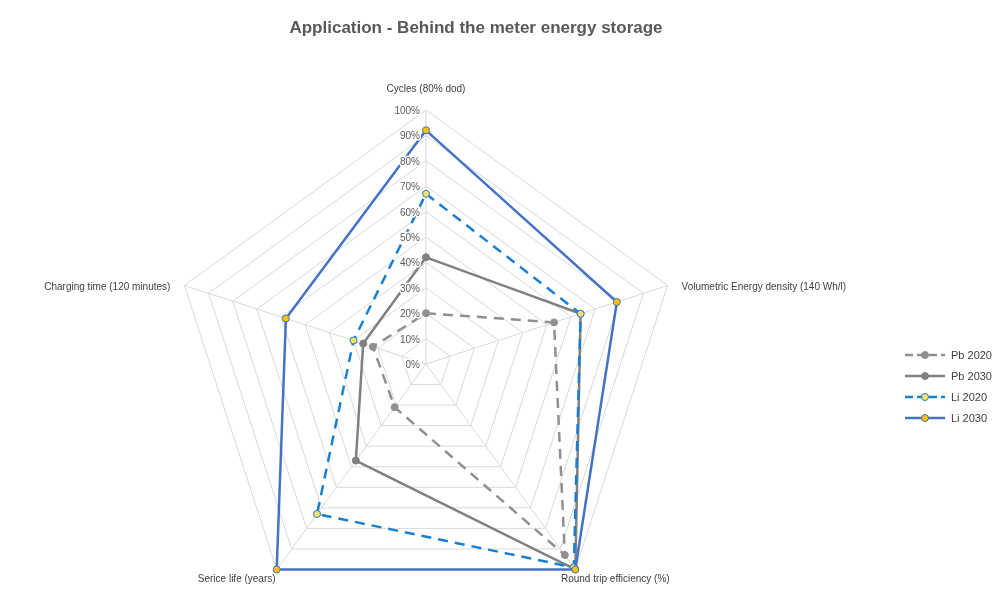  Describe the element at coordinates (107, 286) in the screenshot. I see `spoke-label: Charging time (120 minutes)` at that location.